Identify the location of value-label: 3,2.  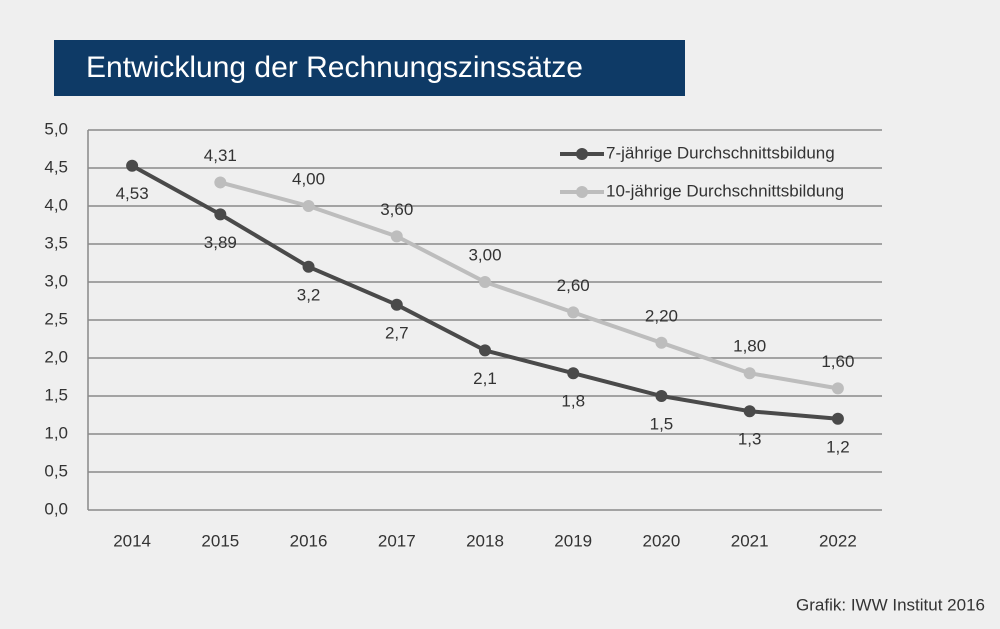
(309, 294).